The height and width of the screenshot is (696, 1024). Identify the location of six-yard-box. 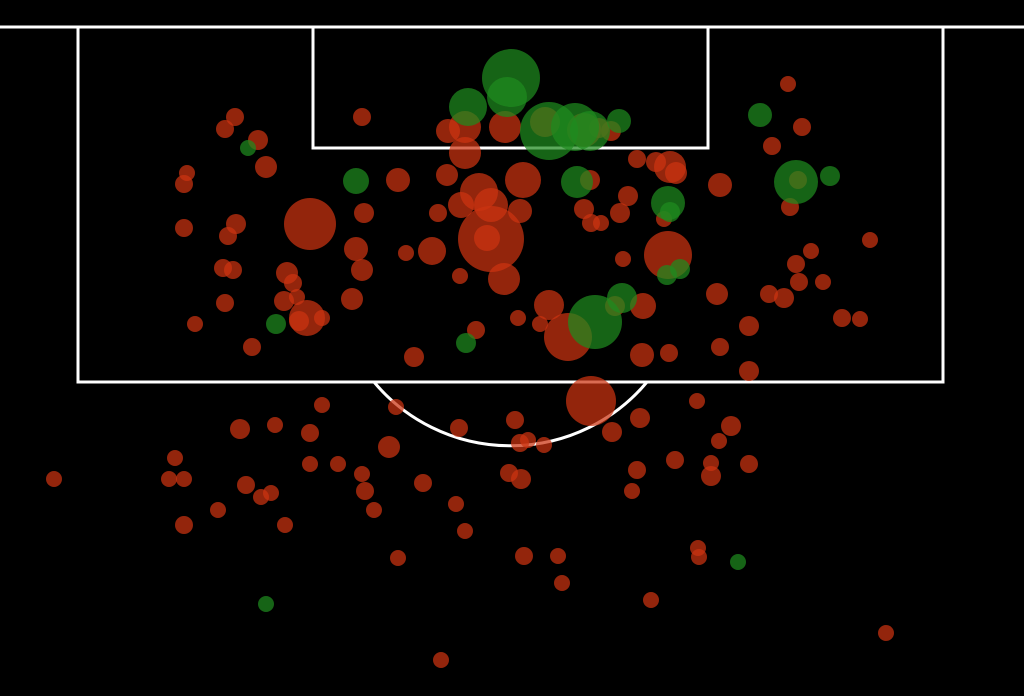
(510, 87).